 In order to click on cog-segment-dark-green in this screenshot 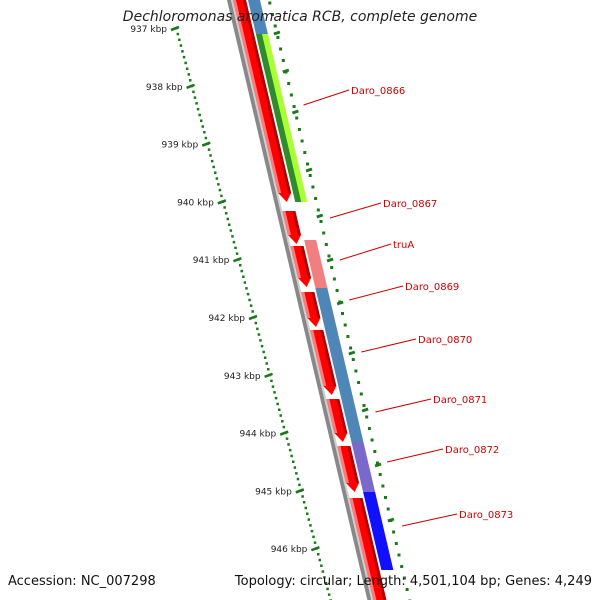, I will do `click(278, 118)`.